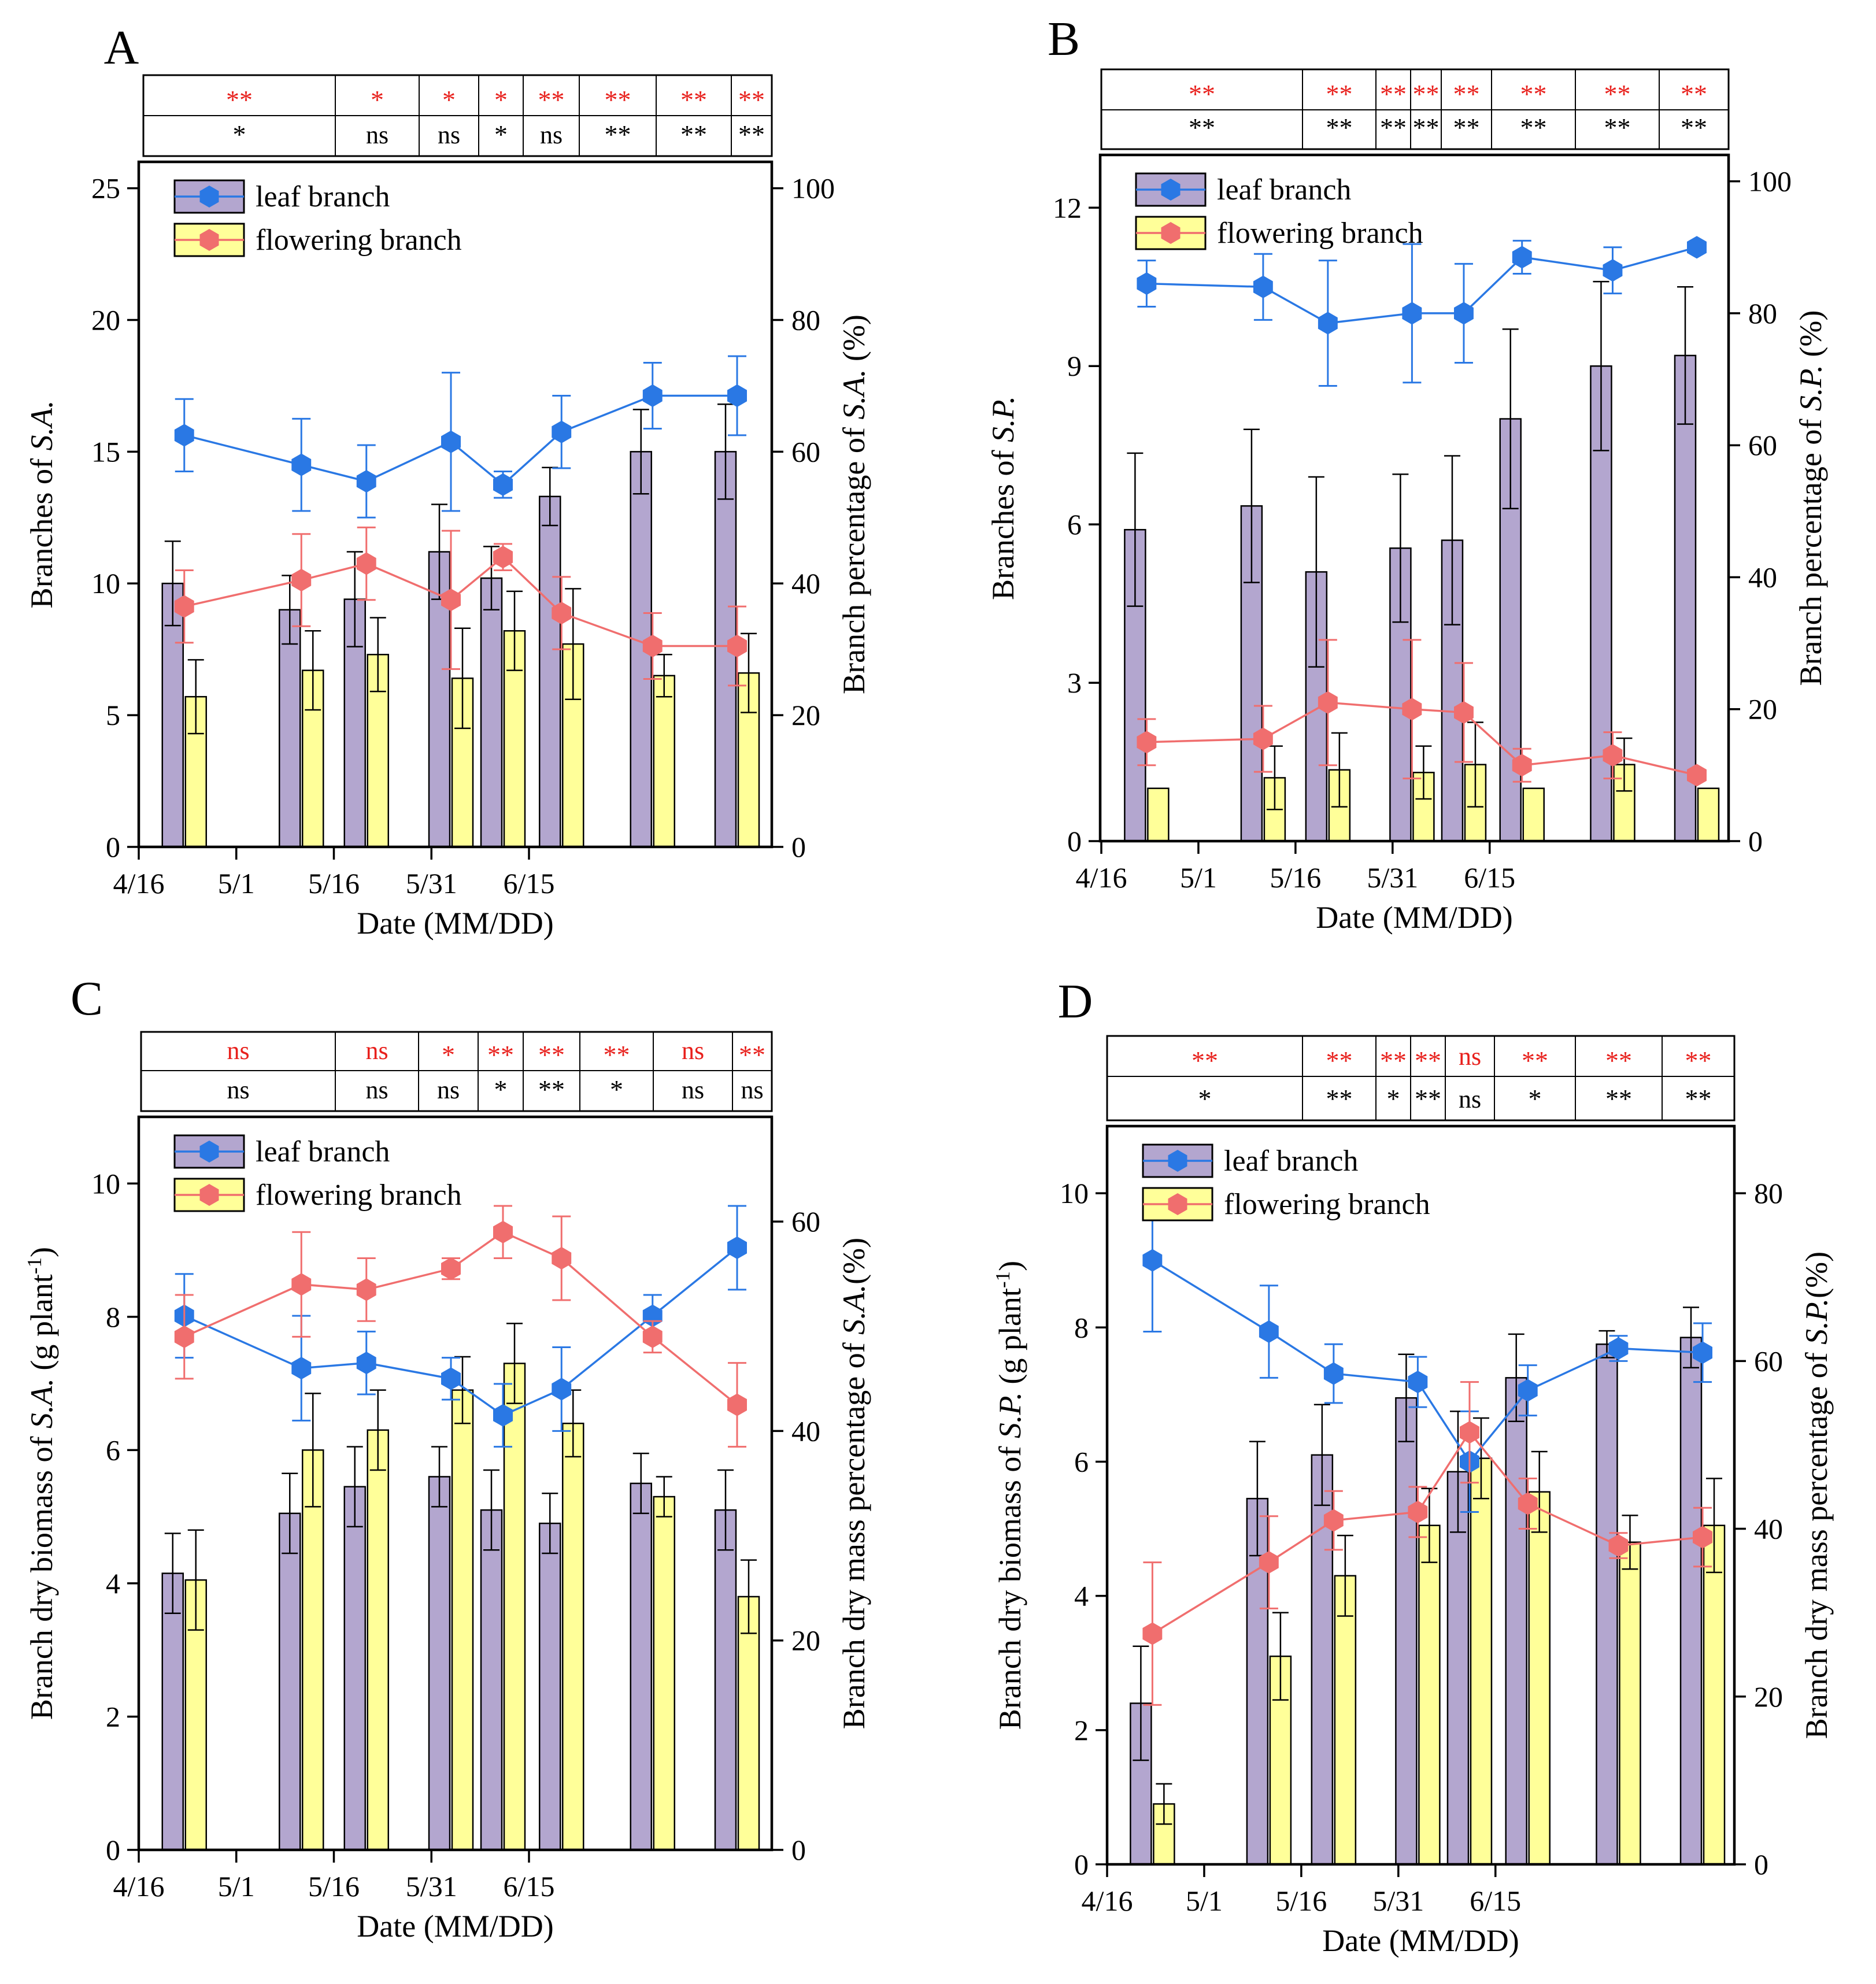 The height and width of the screenshot is (1984, 1876). What do you see at coordinates (456, 1071) in the screenshot?
I see `panel-c-sig-table-frame` at bounding box center [456, 1071].